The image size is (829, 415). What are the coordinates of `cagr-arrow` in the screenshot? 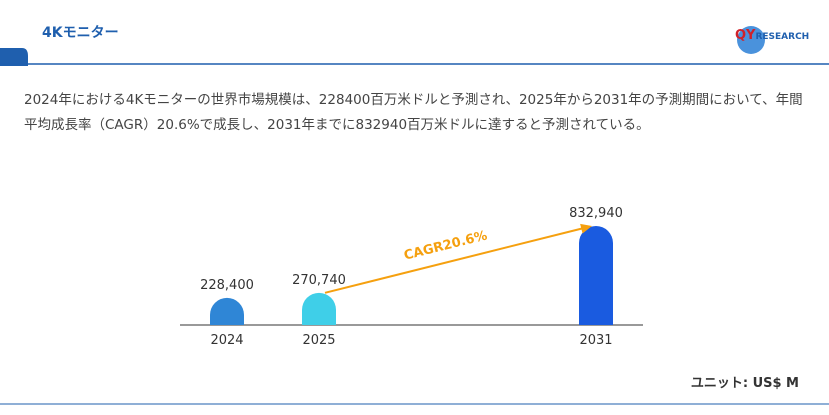 It's located at (454, 260).